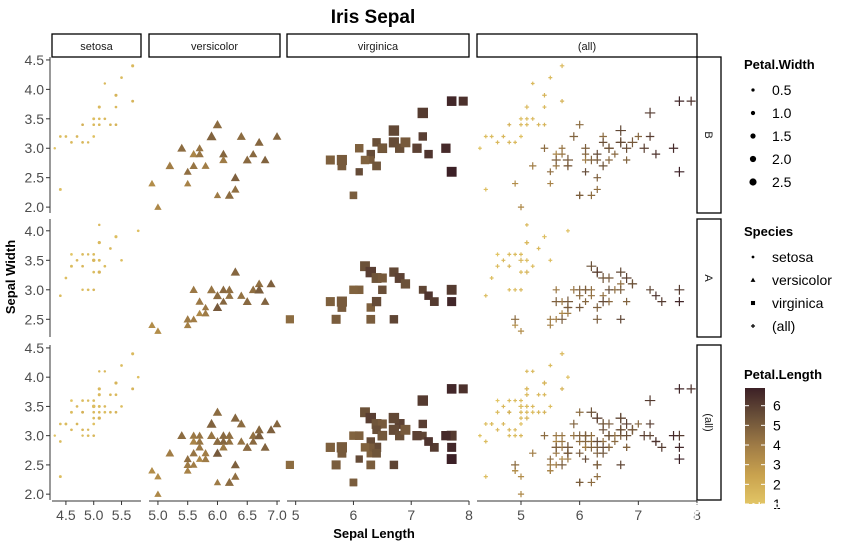  Describe the element at coordinates (214, 47) in the screenshot. I see `column-strip-label: versicolor` at that location.